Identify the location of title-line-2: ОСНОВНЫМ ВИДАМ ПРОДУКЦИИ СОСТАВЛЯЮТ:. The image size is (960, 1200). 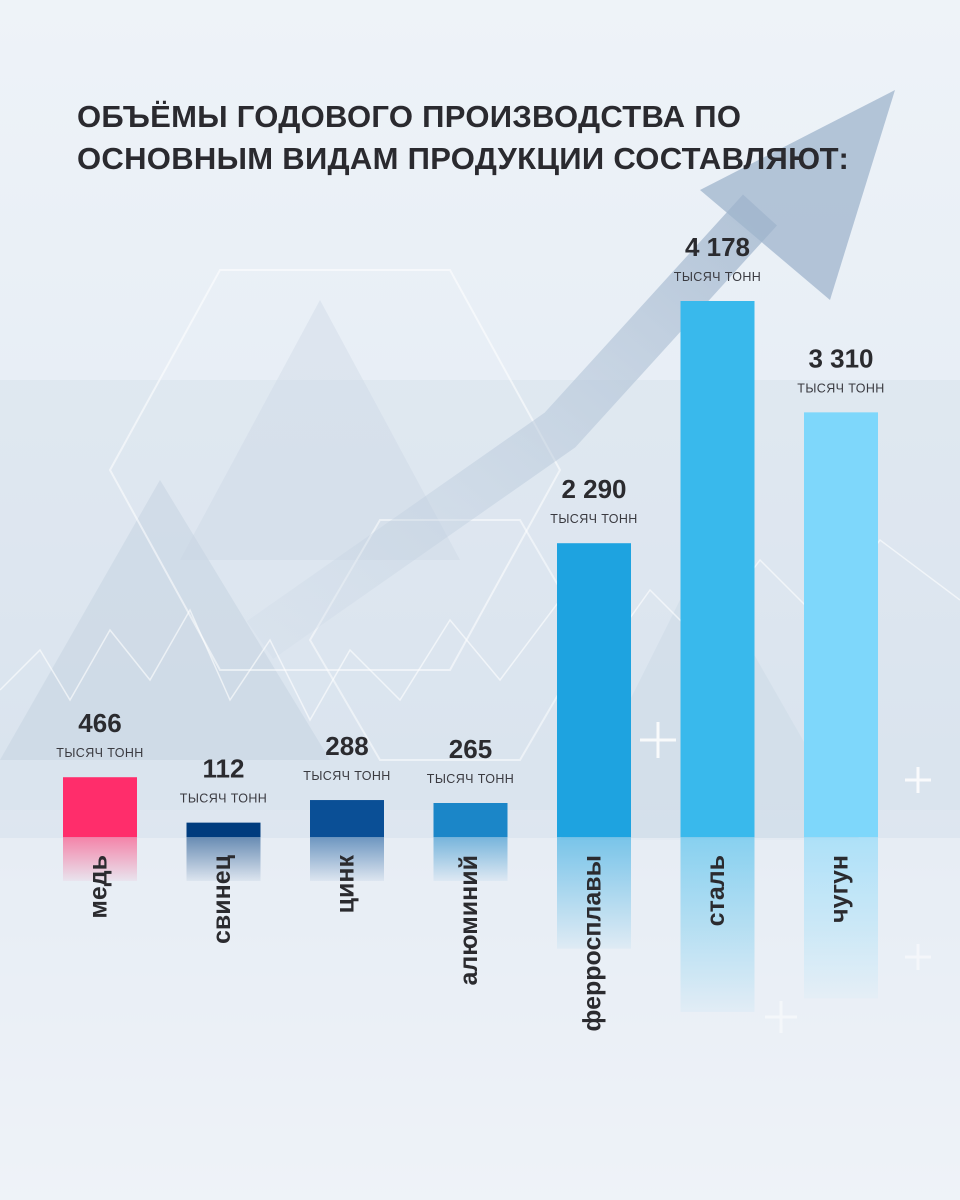
(463, 158).